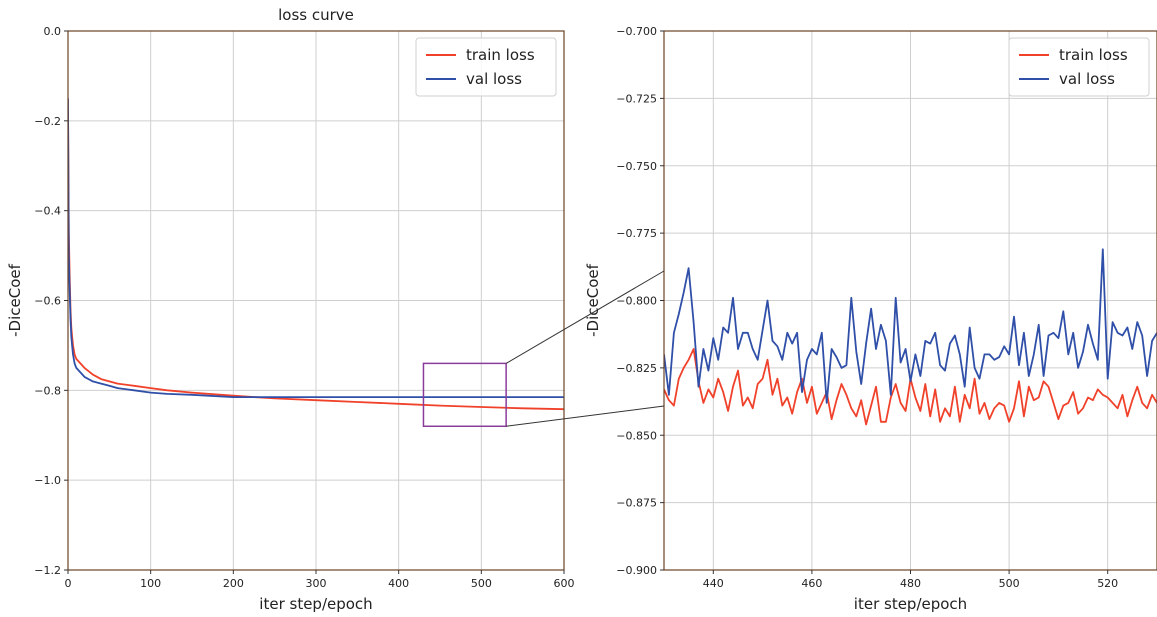 This screenshot has width=1157, height=617. Describe the element at coordinates (47, 570) in the screenshot. I see `y-tick-label: −1.2` at that location.